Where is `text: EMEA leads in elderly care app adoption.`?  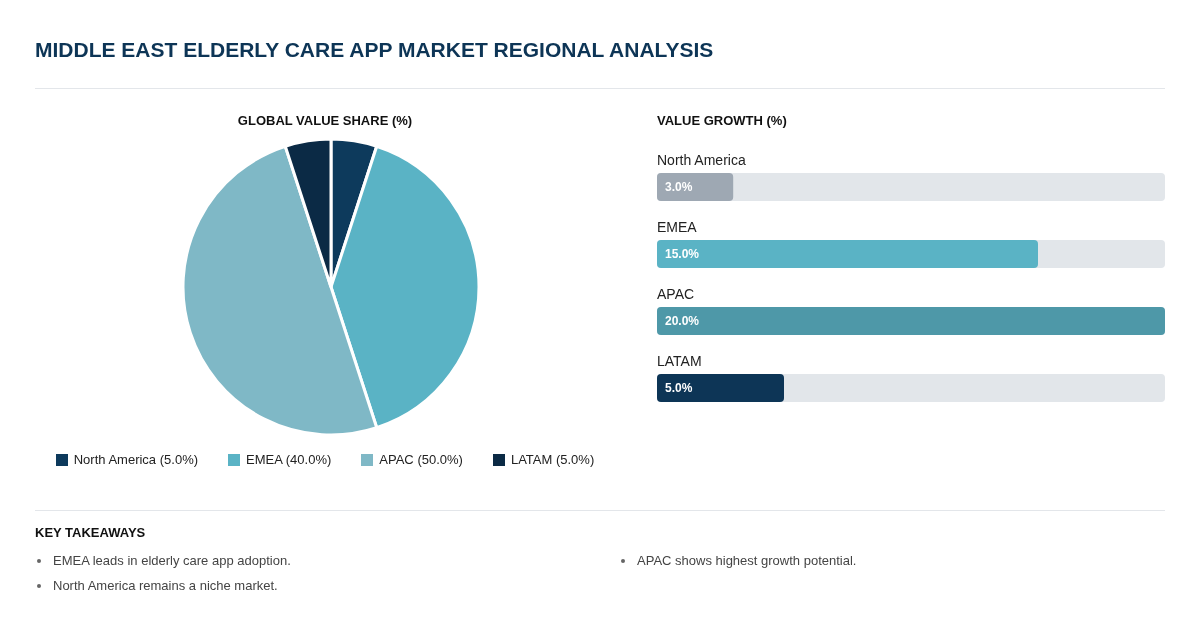
text: EMEA leads in elderly care app adoption. is located at coordinates (172, 561).